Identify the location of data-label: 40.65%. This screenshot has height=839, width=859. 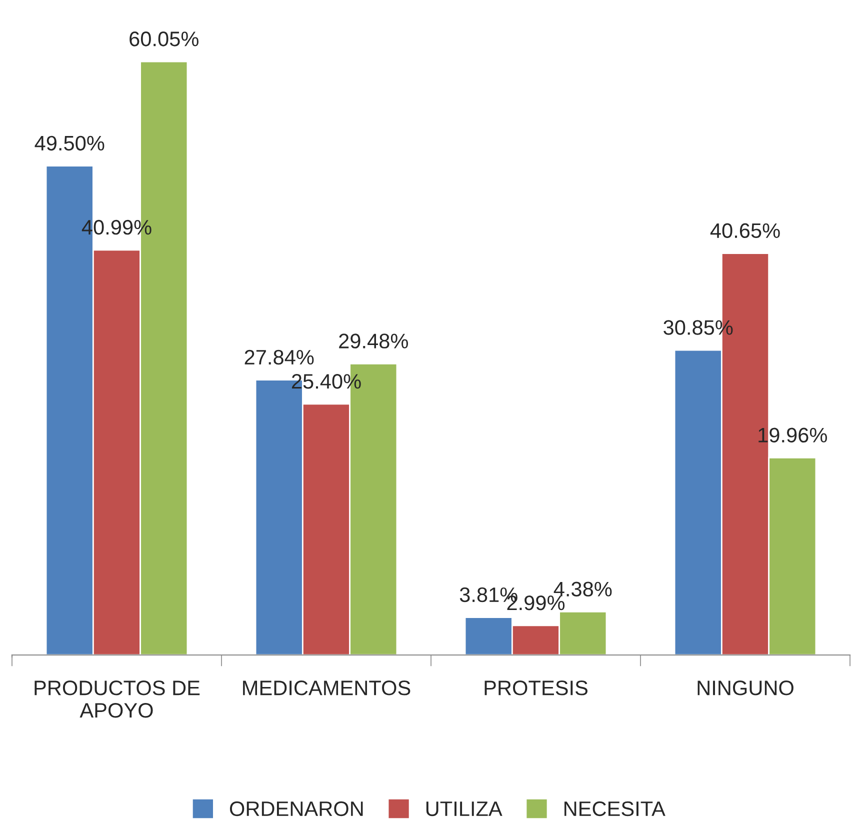
(745, 230).